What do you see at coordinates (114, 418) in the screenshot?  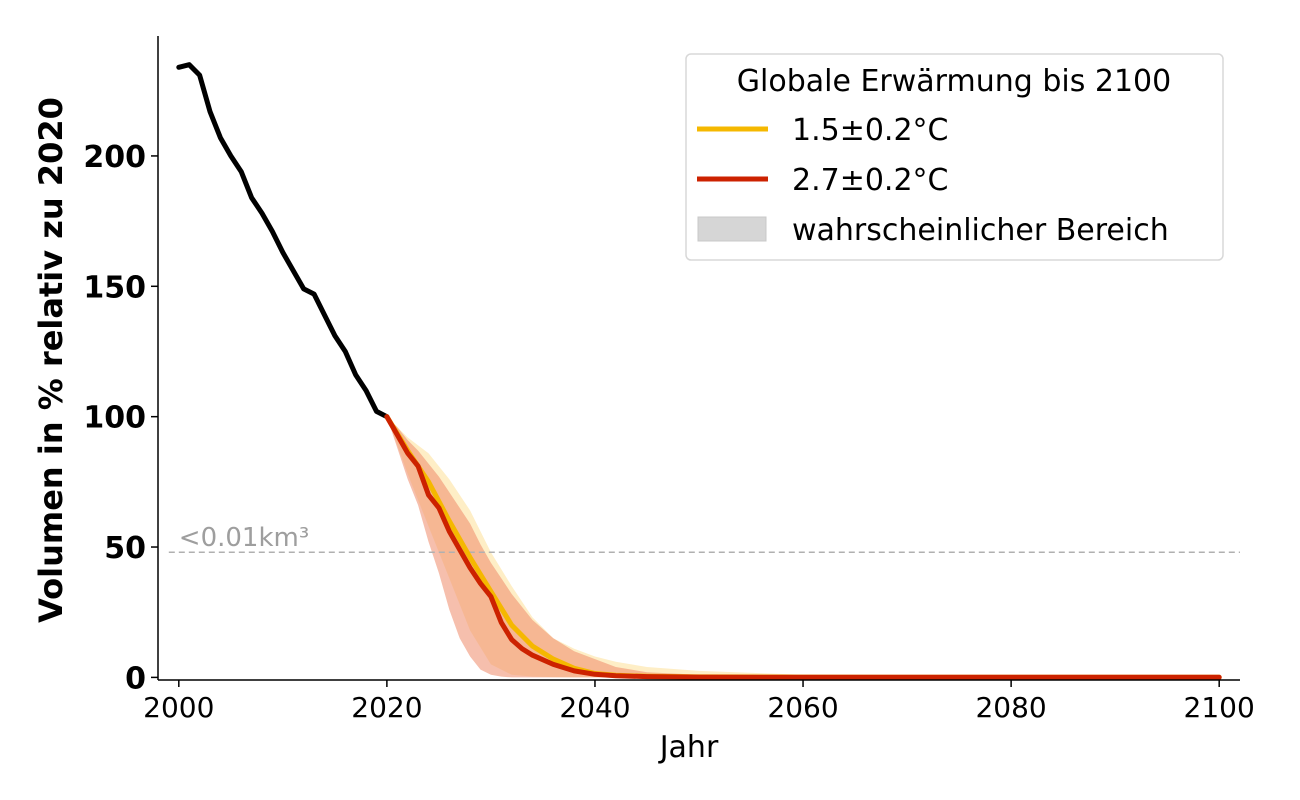 I see `y-tick-label: 100` at bounding box center [114, 418].